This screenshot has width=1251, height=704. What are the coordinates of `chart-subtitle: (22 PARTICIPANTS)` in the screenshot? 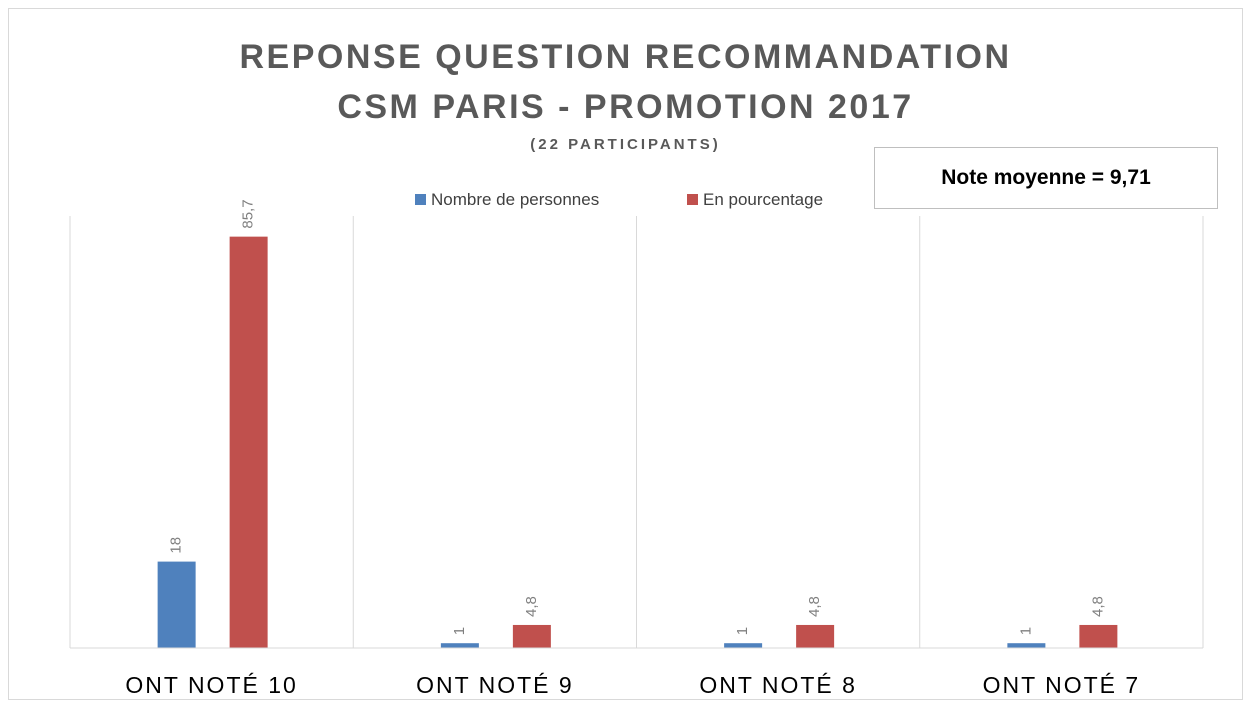 It's located at (625, 144).